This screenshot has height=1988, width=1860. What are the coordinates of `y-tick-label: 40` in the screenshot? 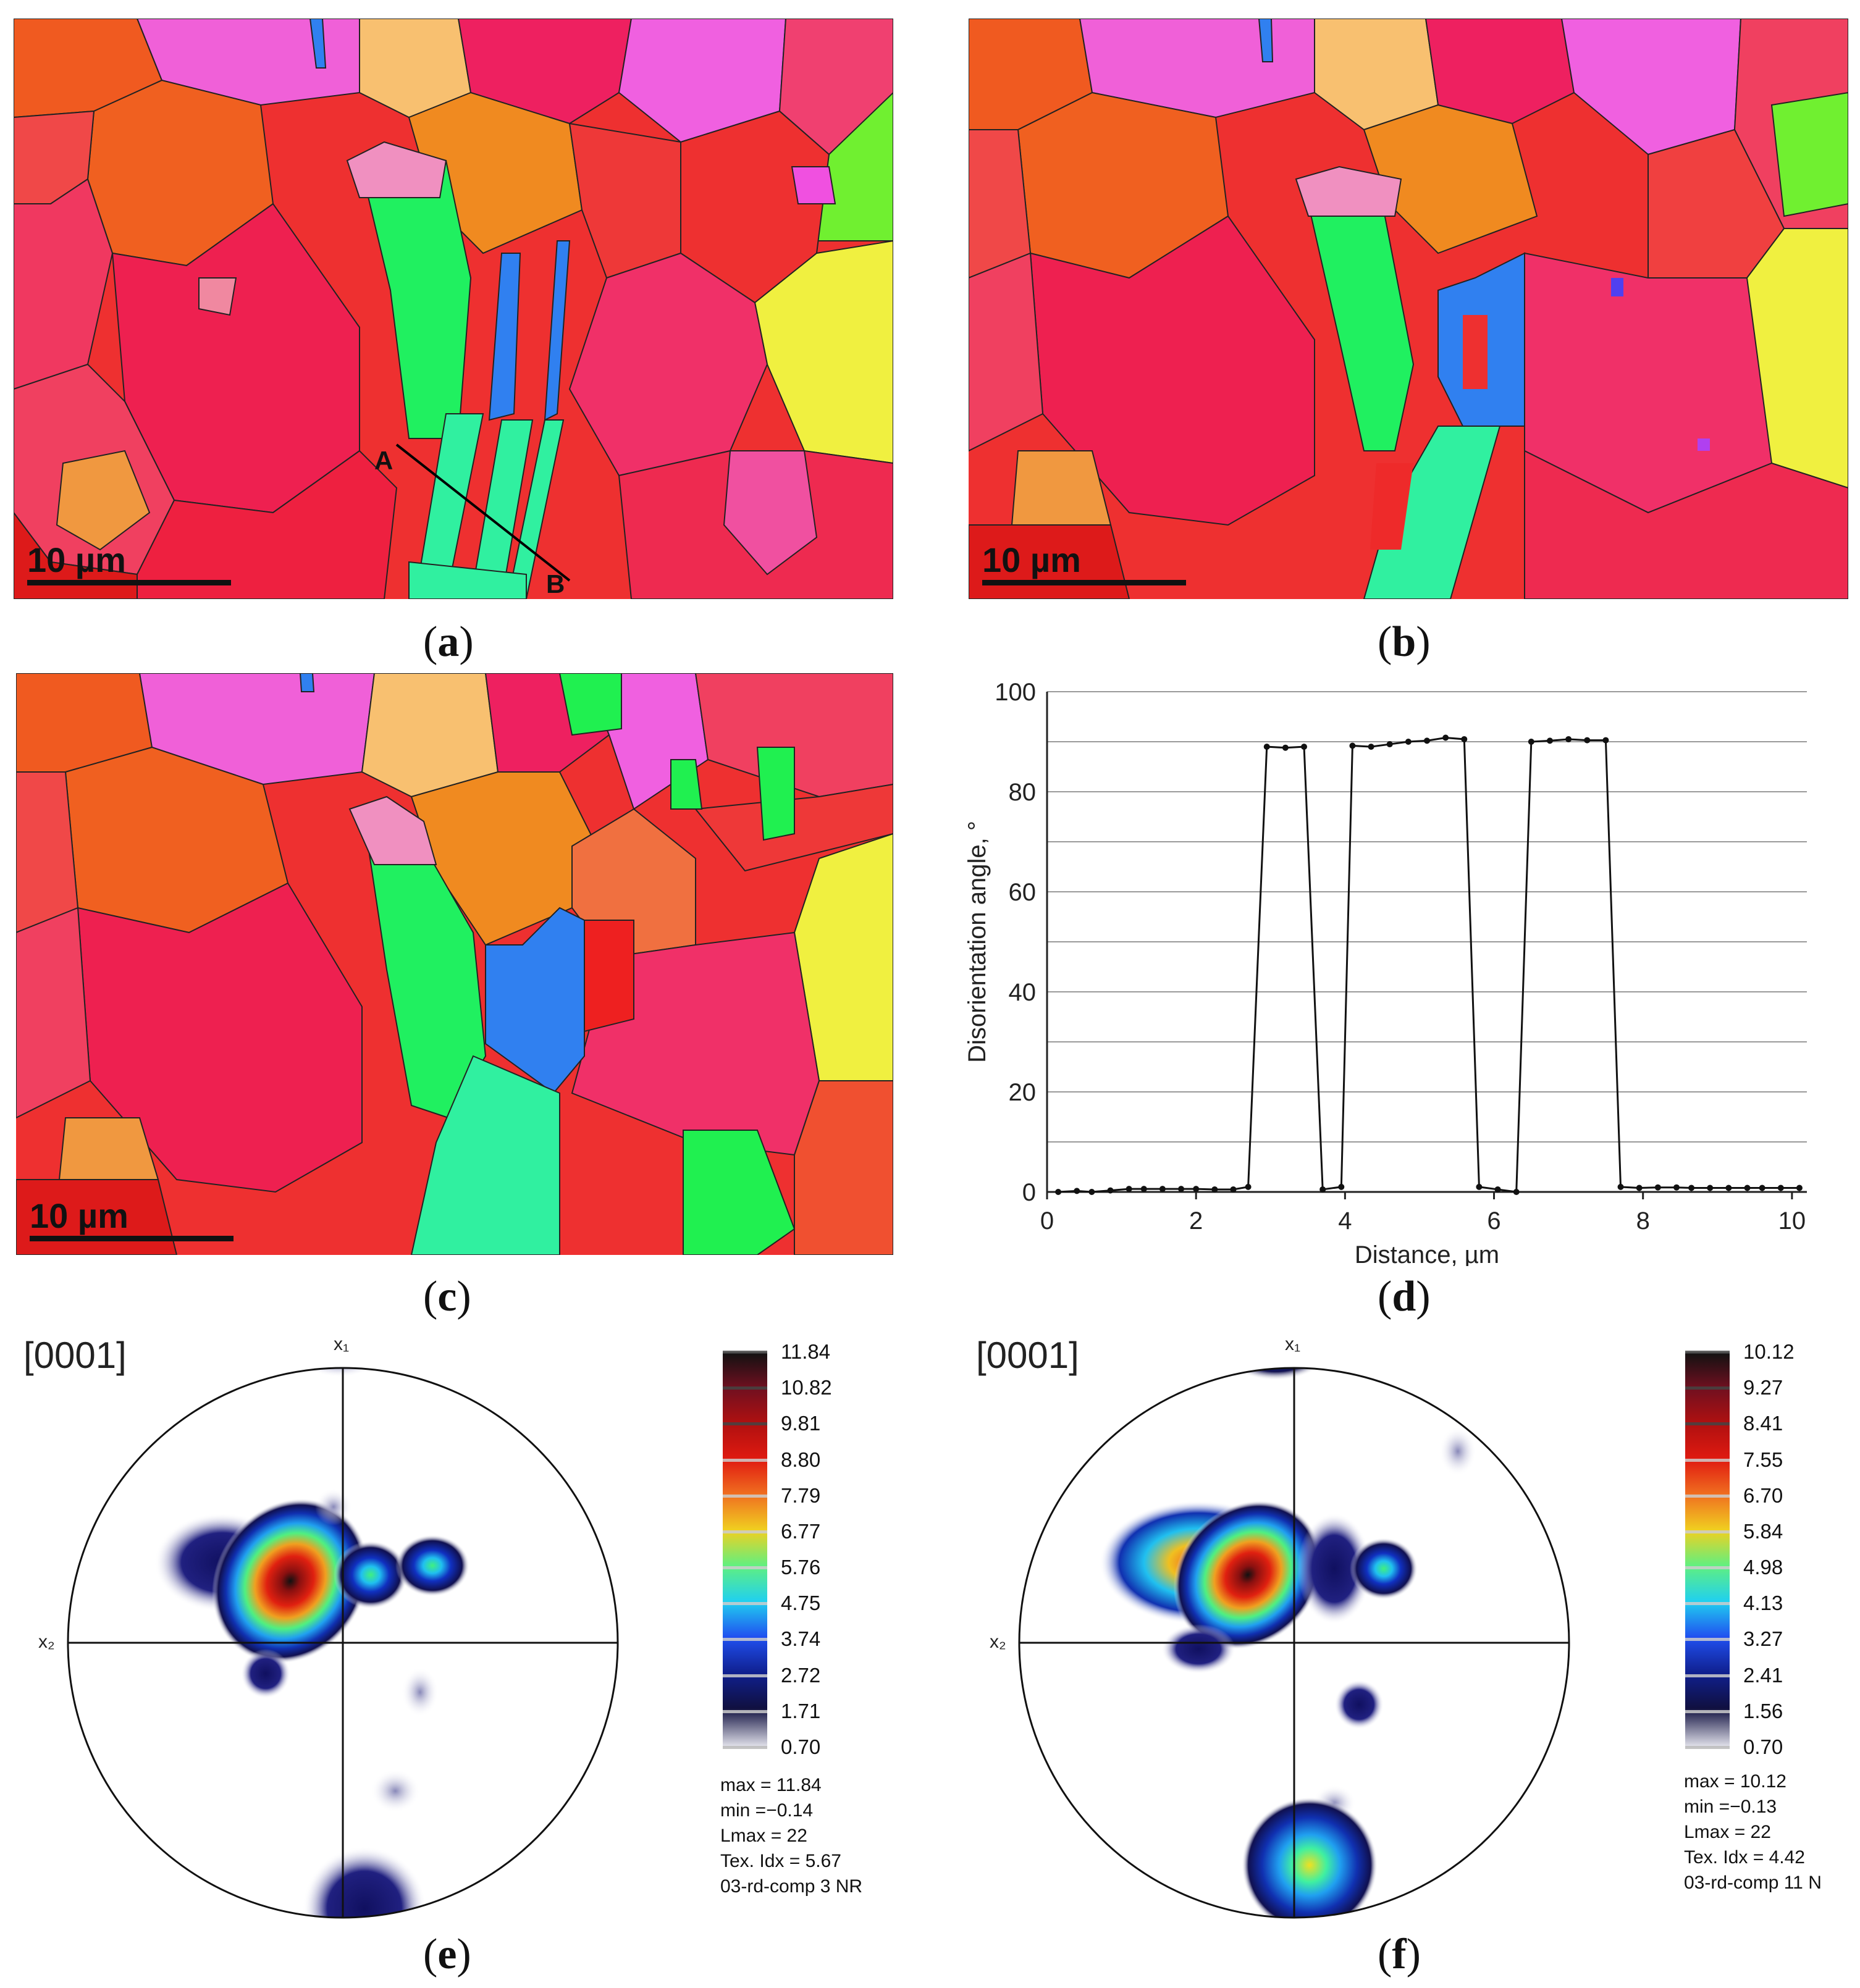 It's located at (1023, 992).